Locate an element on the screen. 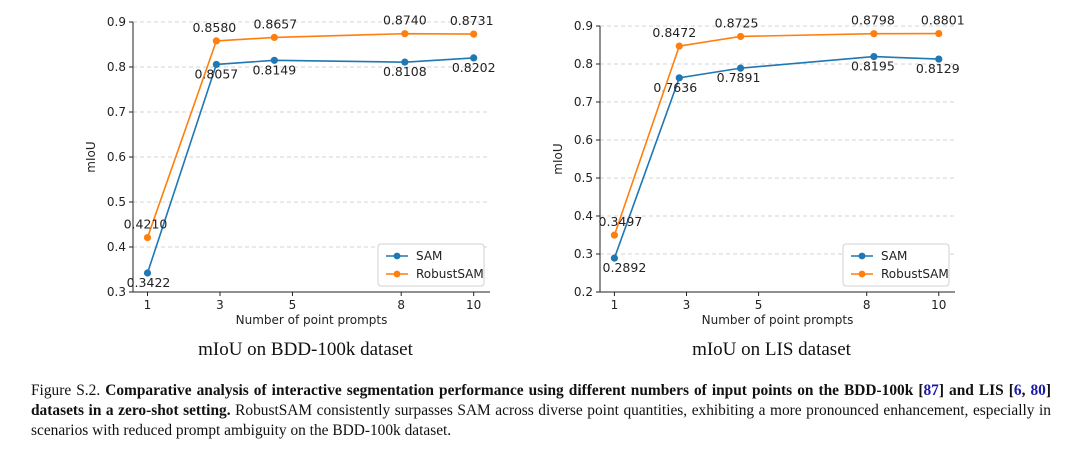 The height and width of the screenshot is (464, 1080). data-label-sam: 0.2892 is located at coordinates (625, 267).